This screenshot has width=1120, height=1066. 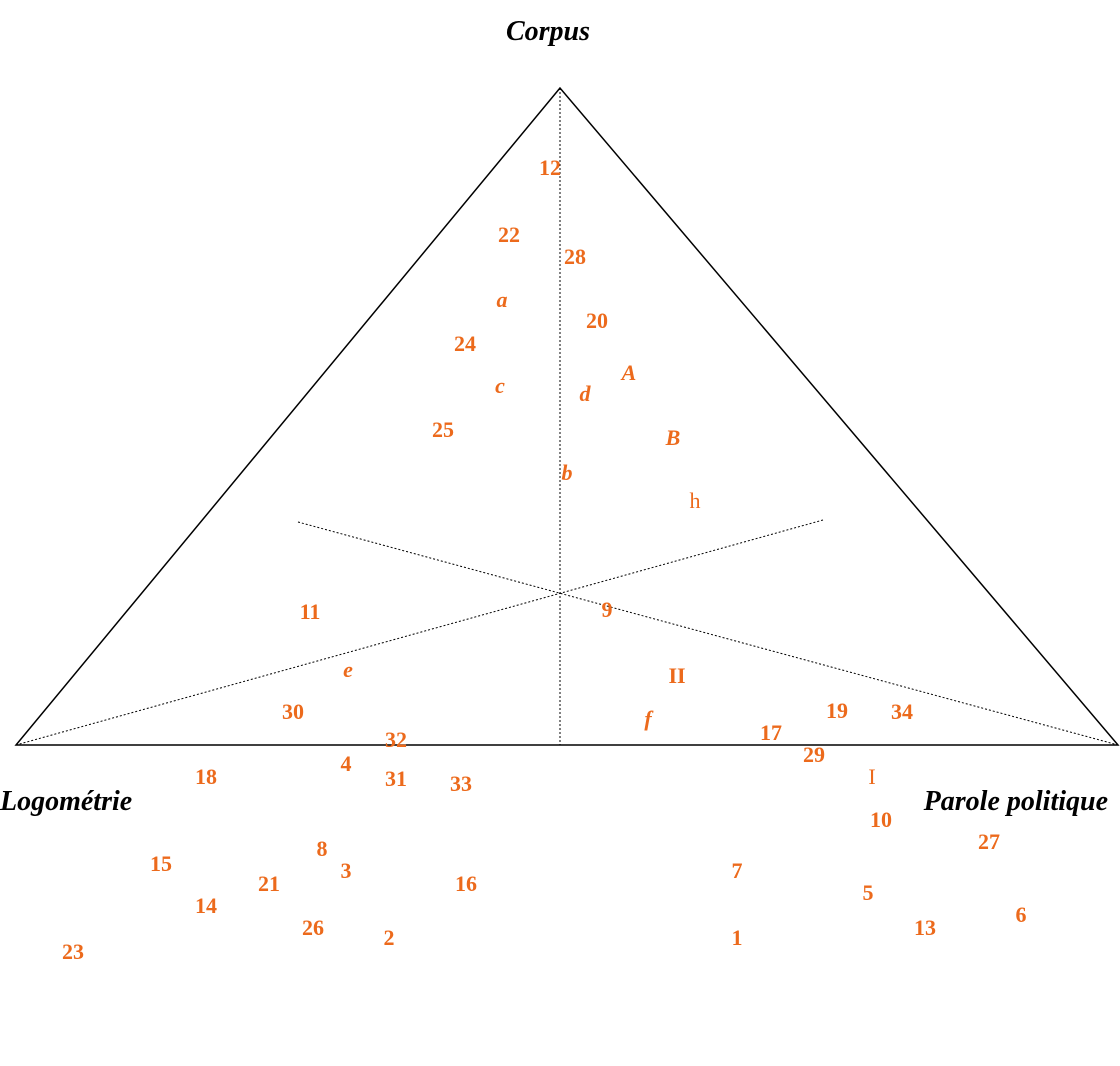 I want to click on point-label: II, so click(x=676, y=675).